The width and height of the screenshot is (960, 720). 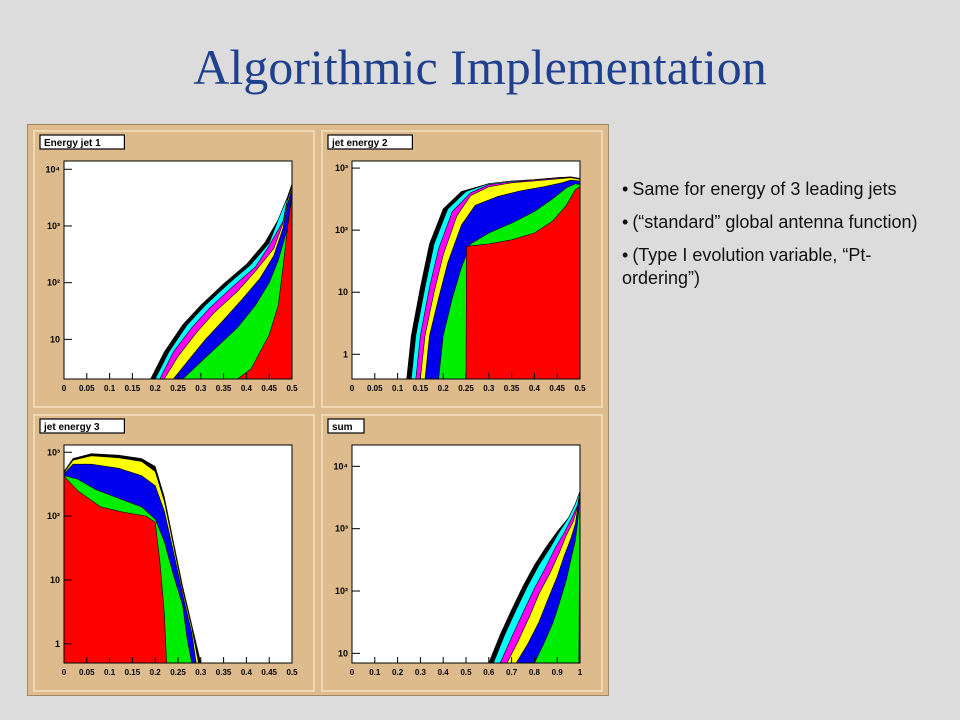 I want to click on bullet-text: Same for energy of 3 leading jets, so click(x=764, y=189).